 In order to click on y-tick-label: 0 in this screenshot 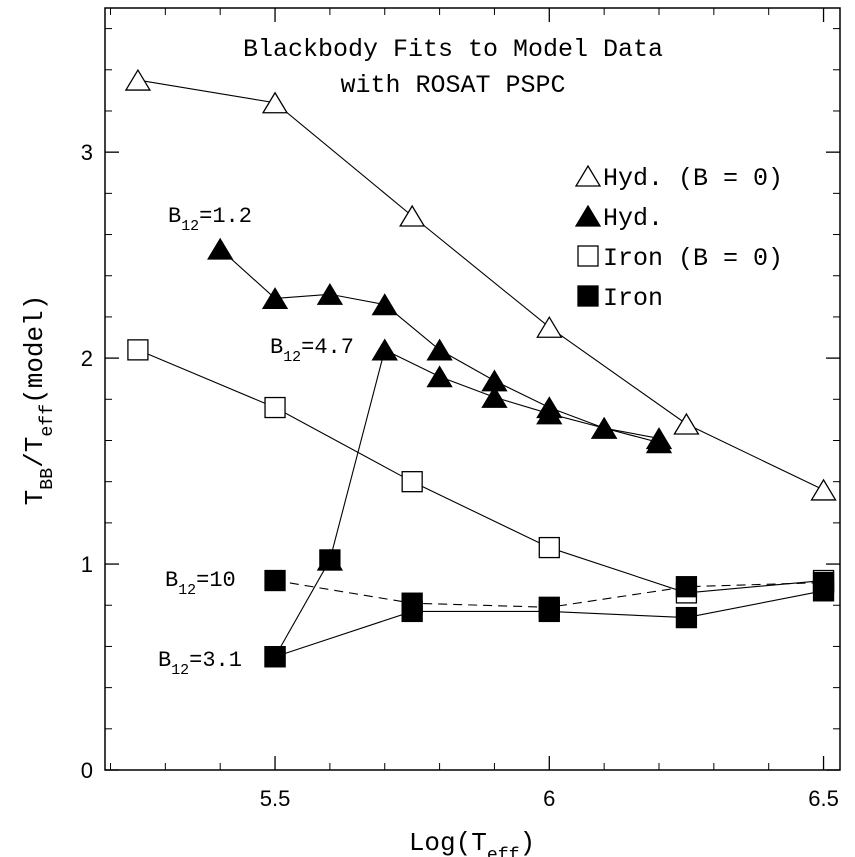, I will do `click(87, 770)`.